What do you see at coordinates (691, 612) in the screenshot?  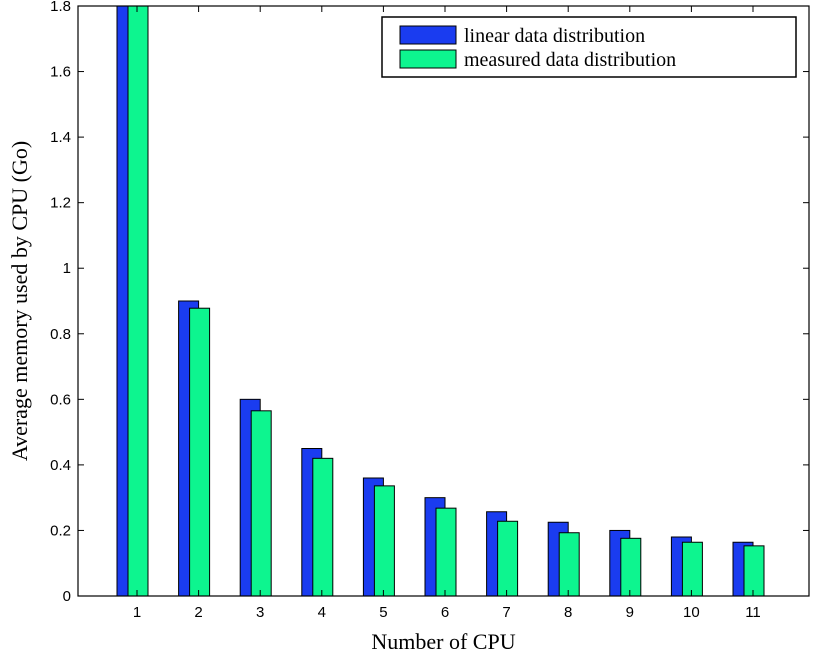 I see `x-tick-label: 10` at bounding box center [691, 612].